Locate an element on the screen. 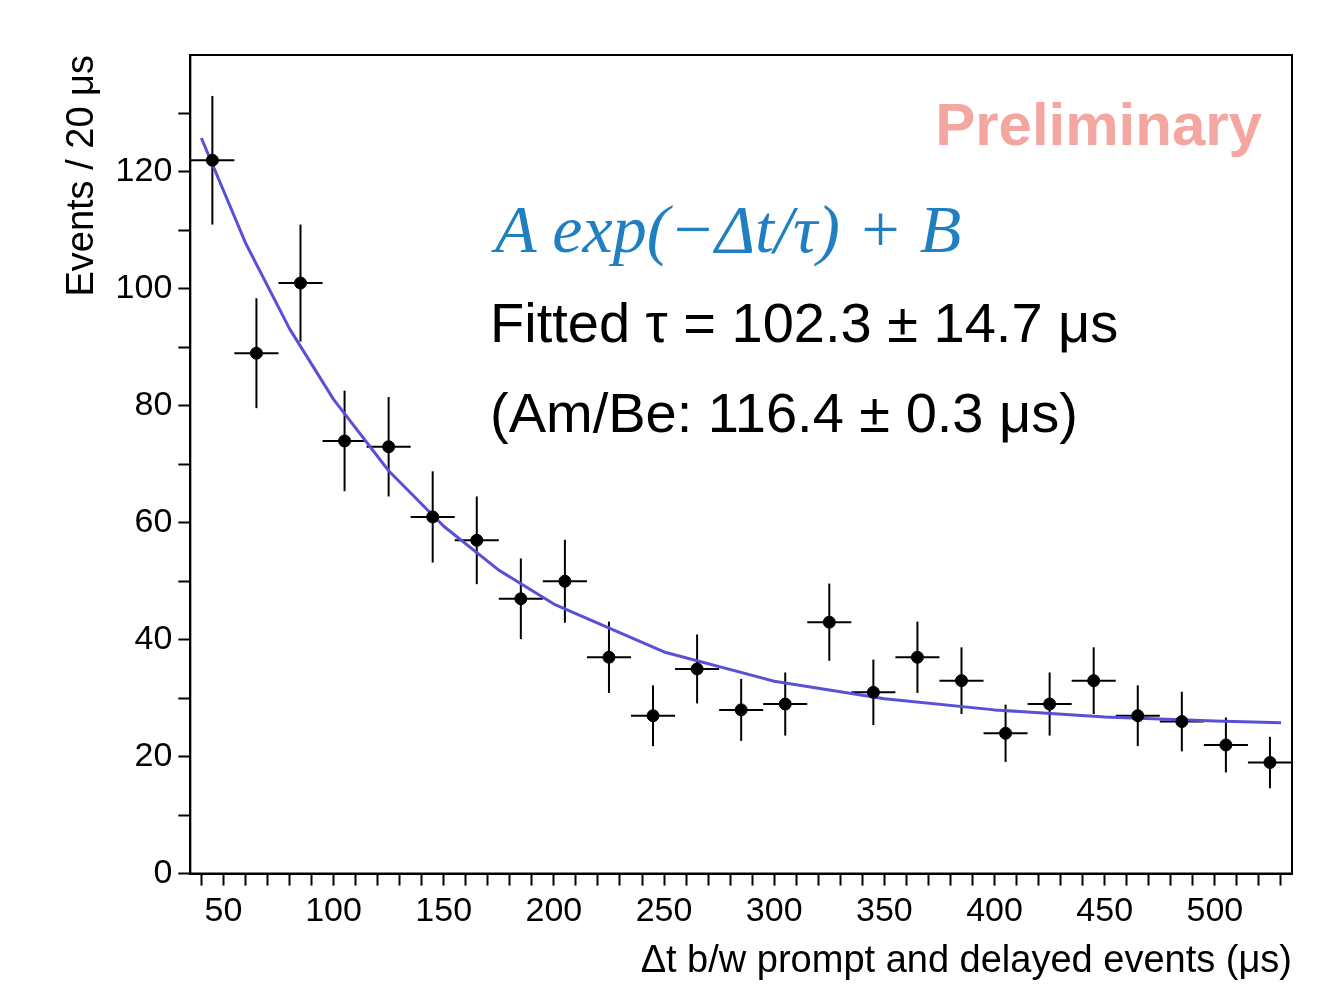 Image resolution: width=1336 pixels, height=988 pixels. x-tick-label: 250 is located at coordinates (664, 909).